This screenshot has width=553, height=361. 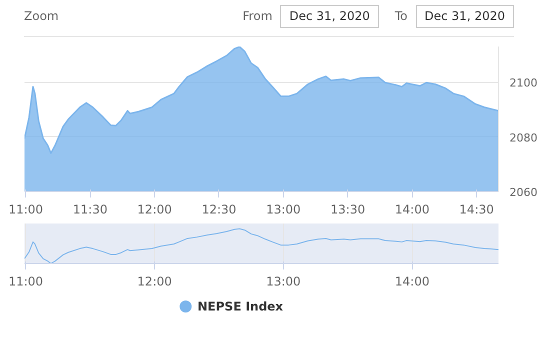 I want to click on x-tick-label: 11:30, so click(x=90, y=209).